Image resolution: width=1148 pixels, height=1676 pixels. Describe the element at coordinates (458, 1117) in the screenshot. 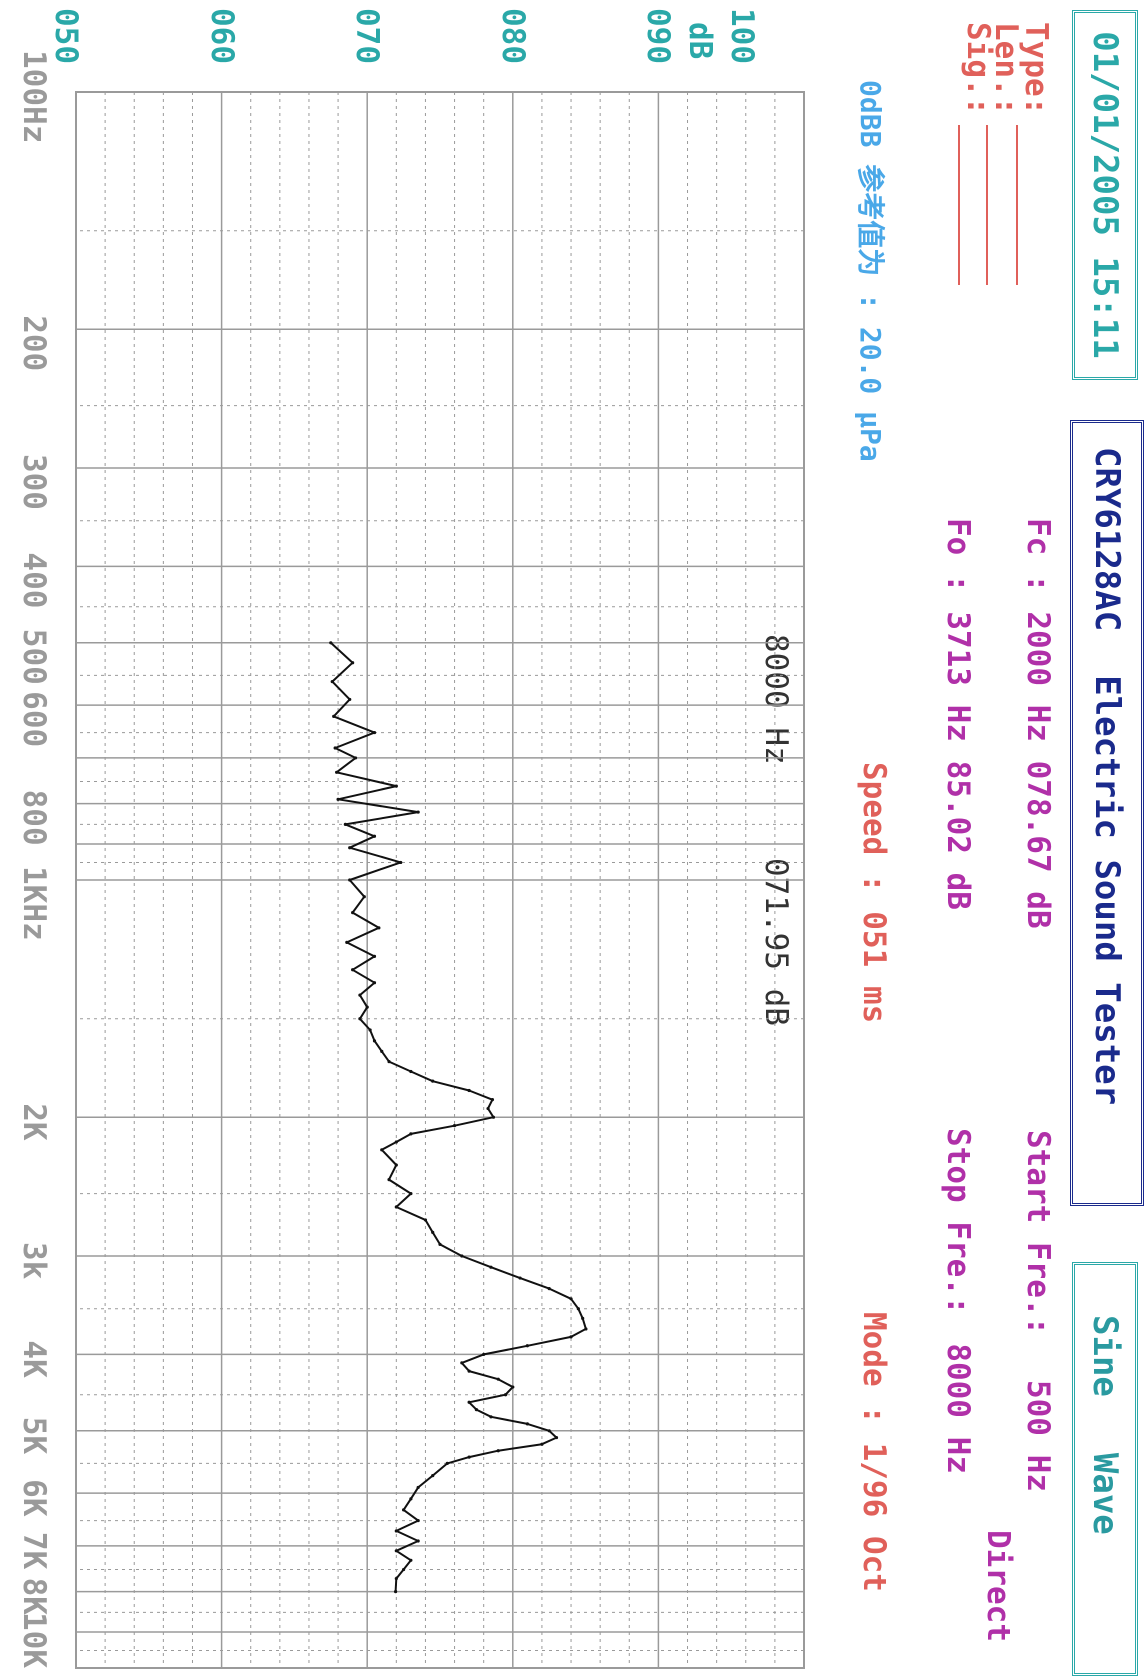

I see `response-curve` at that location.